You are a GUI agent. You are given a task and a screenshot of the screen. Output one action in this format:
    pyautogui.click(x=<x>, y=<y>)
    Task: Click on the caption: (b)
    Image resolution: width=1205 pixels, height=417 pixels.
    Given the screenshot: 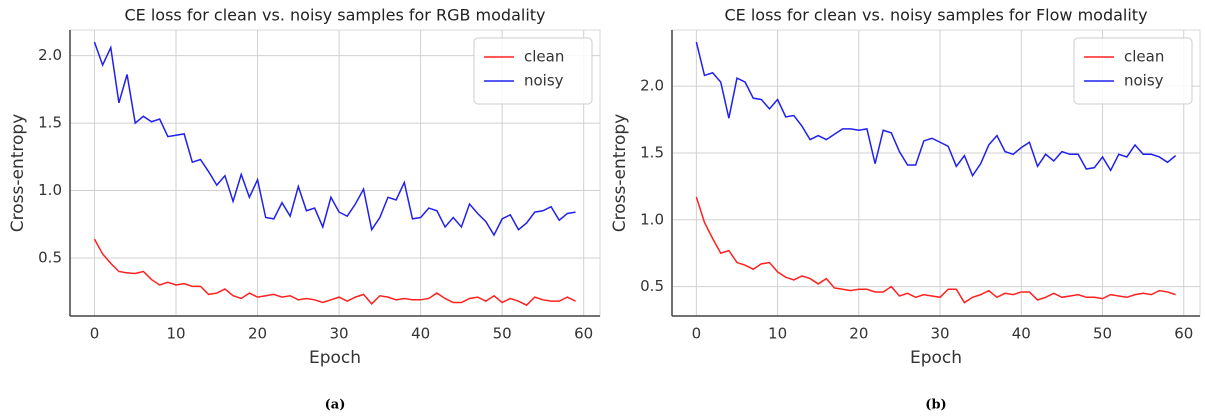 What is the action you would take?
    pyautogui.click(x=935, y=405)
    